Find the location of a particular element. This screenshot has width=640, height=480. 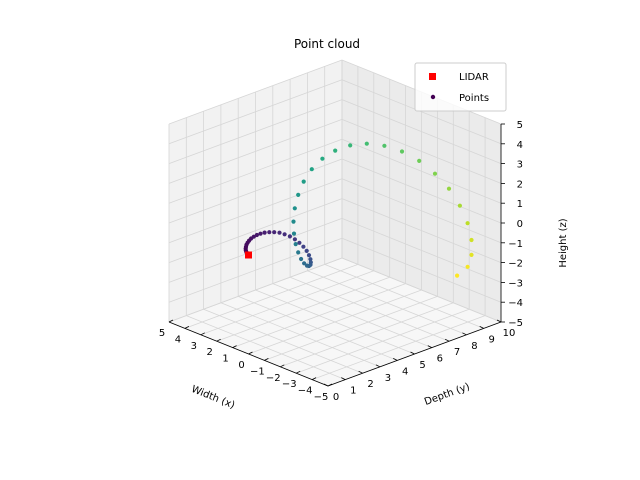

scatter-points is located at coordinates (358, 209).